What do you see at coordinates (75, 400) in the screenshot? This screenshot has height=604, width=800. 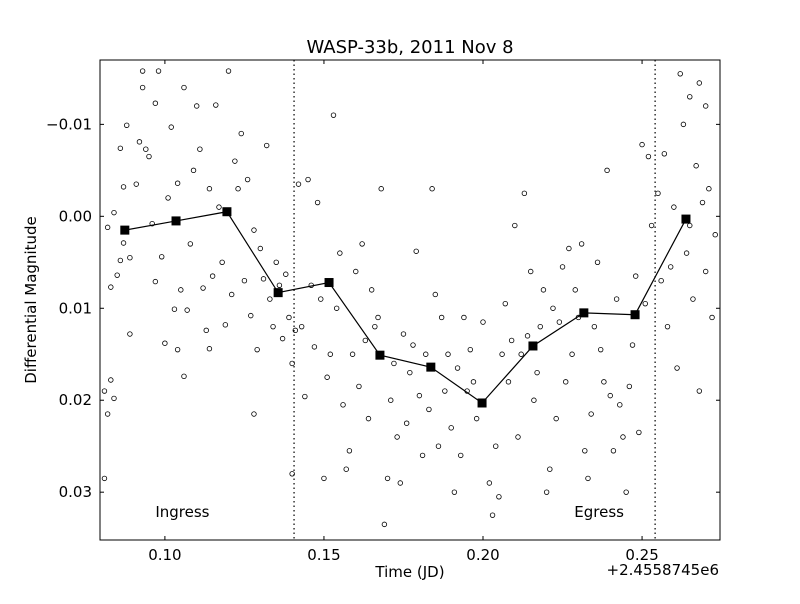 I see `y-tick-label: 0.02` at bounding box center [75, 400].